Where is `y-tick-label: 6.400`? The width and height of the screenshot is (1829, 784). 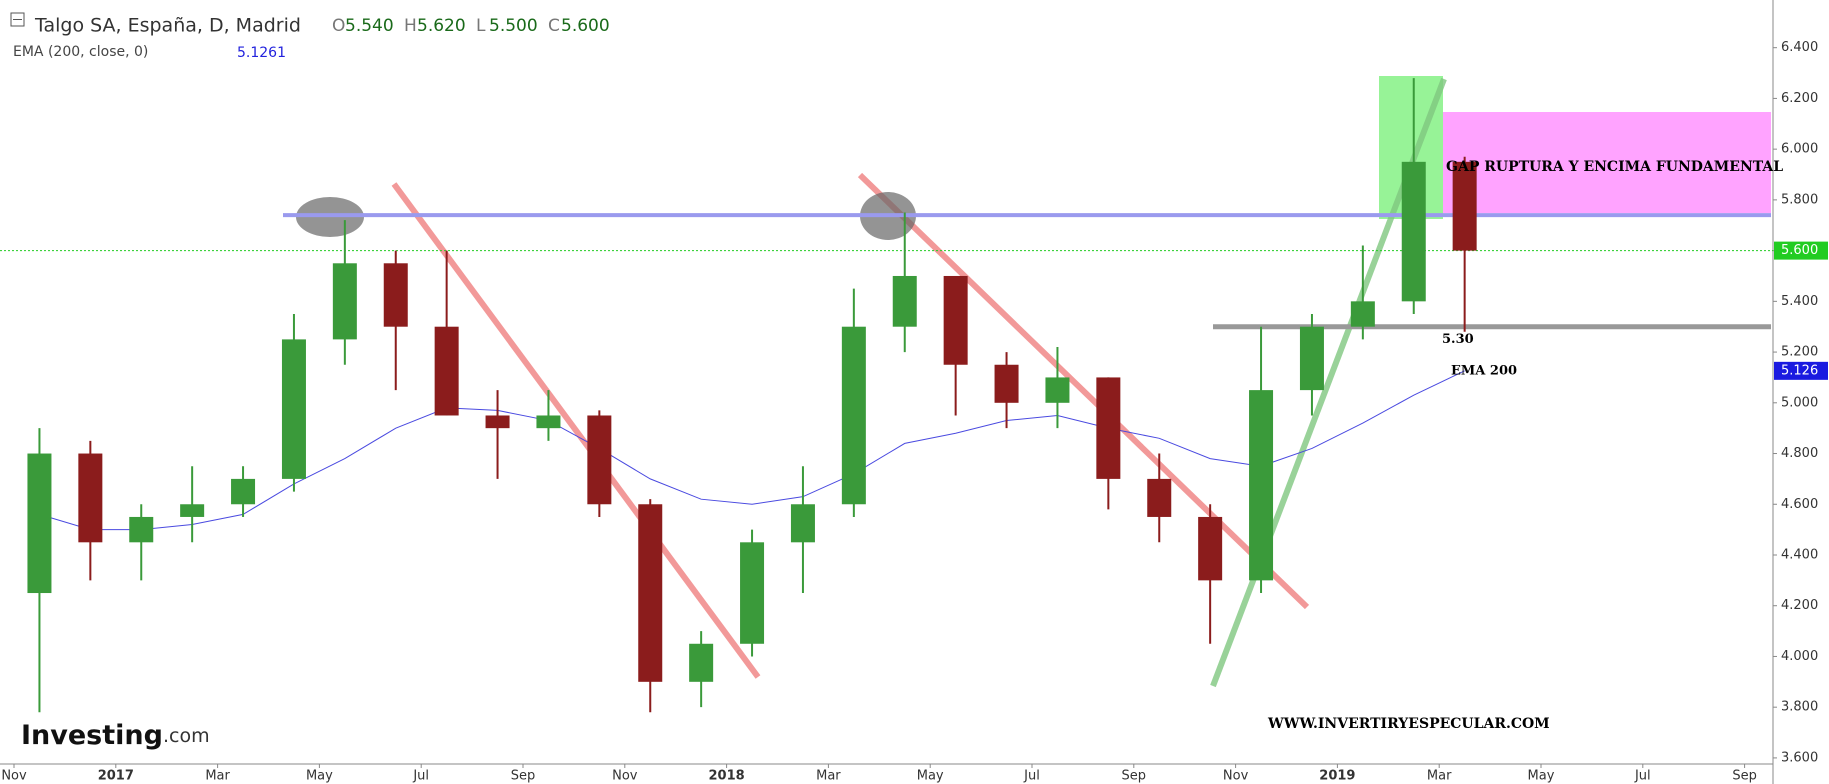 y-tick-label: 6.400 is located at coordinates (1799, 47).